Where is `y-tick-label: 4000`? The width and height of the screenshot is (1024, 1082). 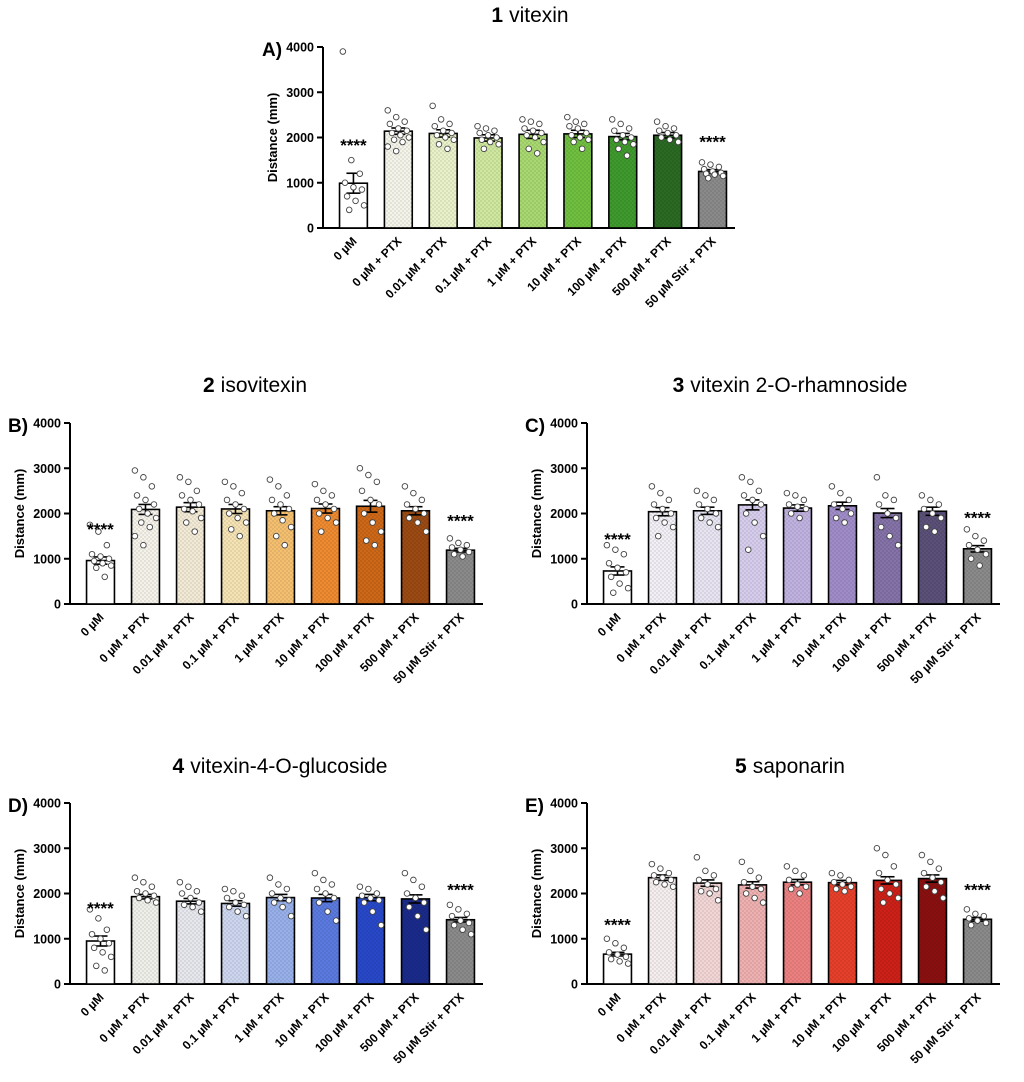
y-tick-label: 4000 is located at coordinates (47, 804).